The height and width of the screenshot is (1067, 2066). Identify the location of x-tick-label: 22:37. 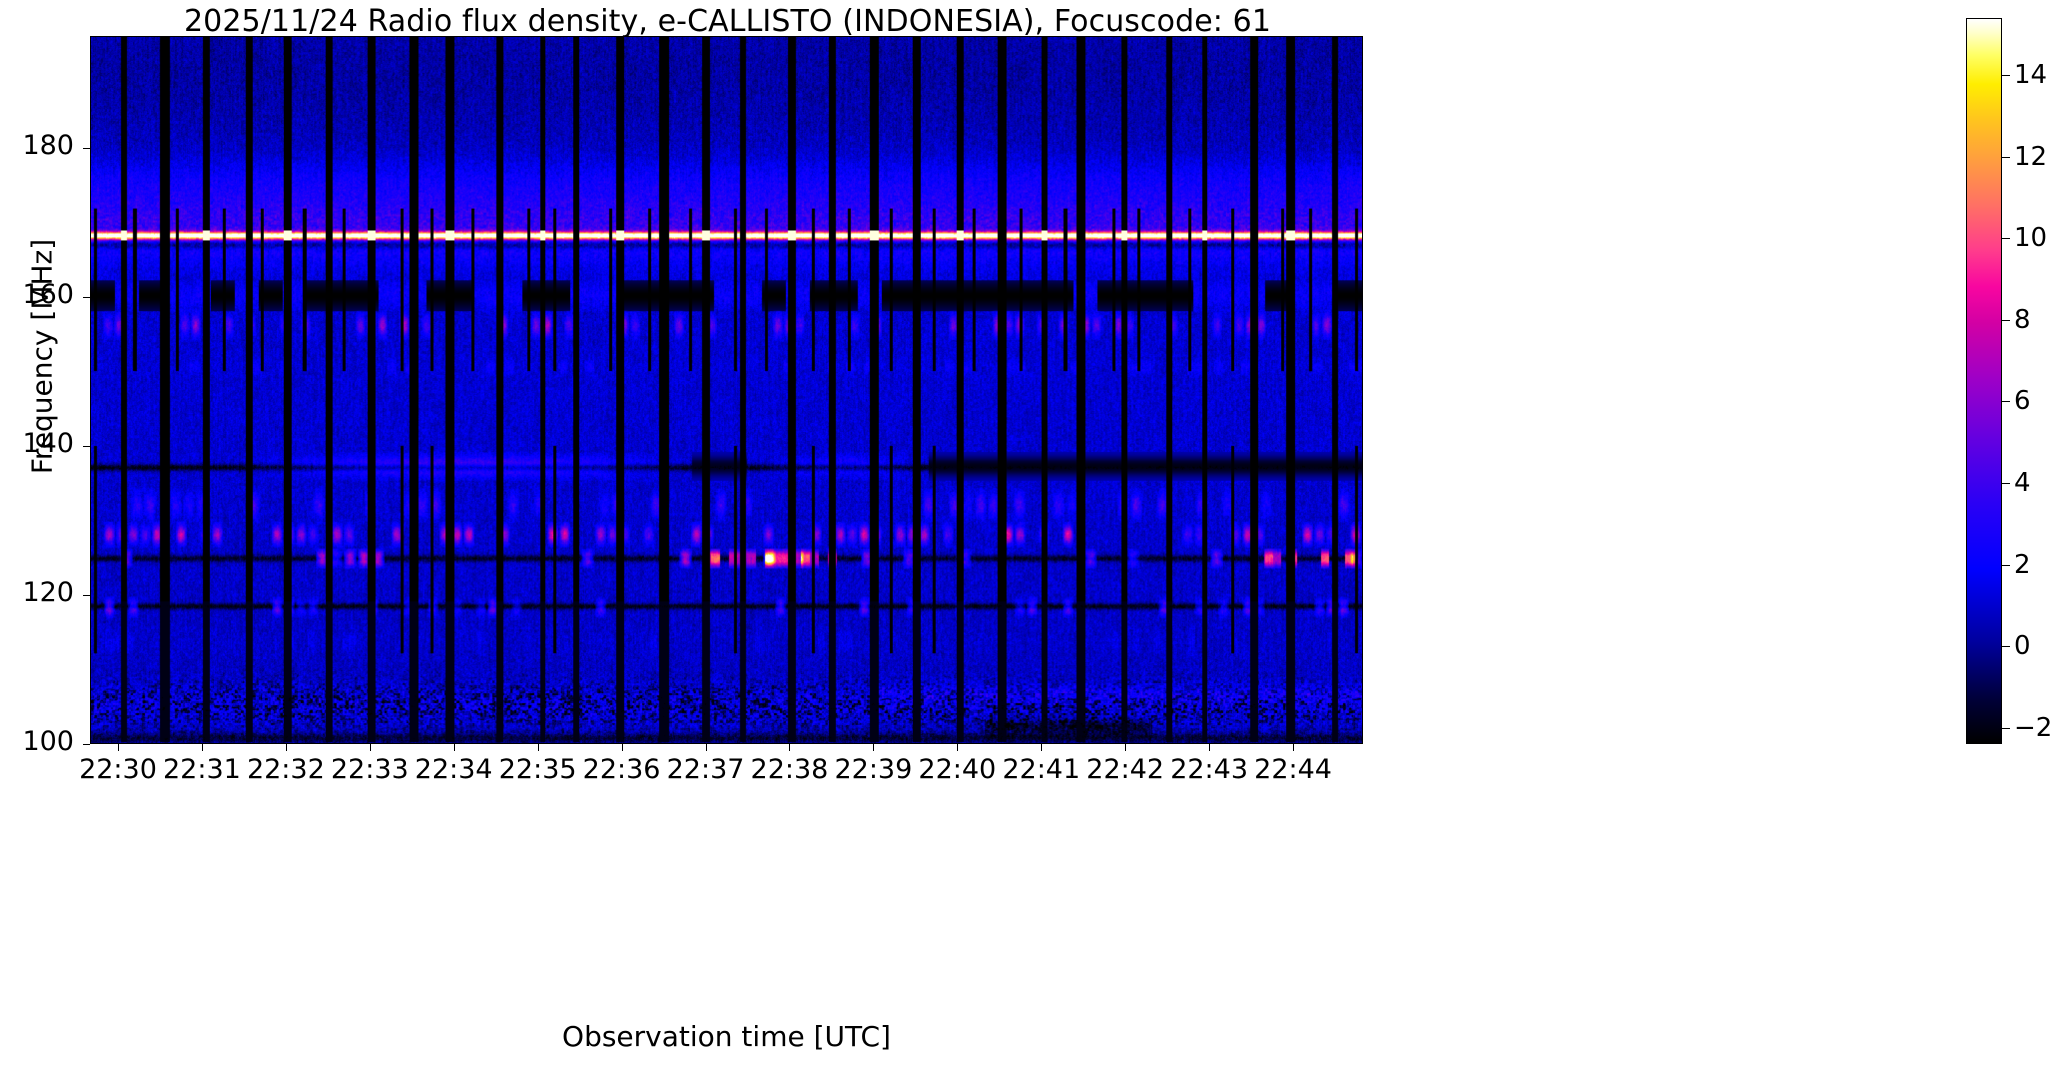
(705, 769).